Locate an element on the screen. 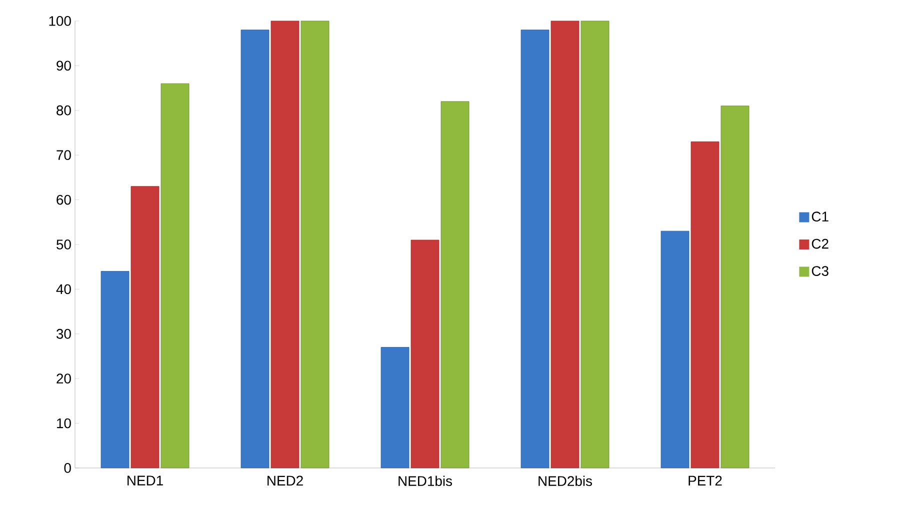 The width and height of the screenshot is (917, 513). x-tick-label: PET2 is located at coordinates (705, 481).